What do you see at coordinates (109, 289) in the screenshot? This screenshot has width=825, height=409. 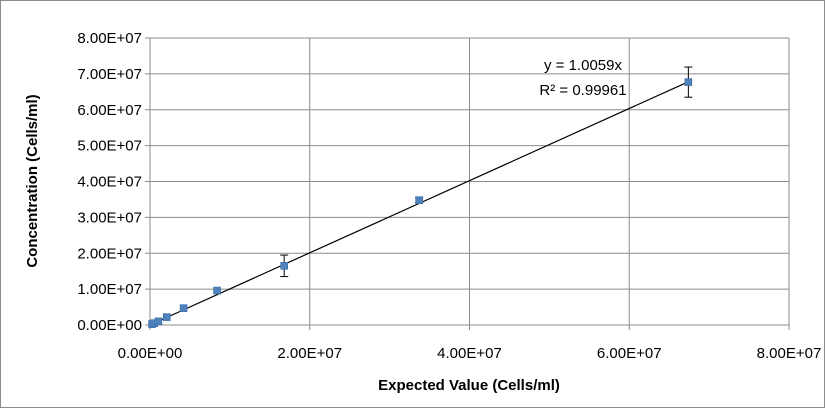 I see `y-tick-label: 1.00E+07` at bounding box center [109, 289].